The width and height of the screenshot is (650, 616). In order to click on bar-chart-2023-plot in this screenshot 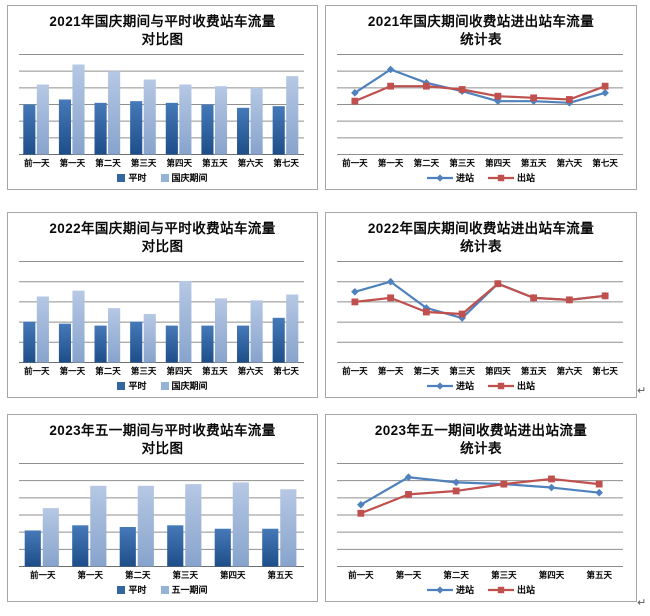, I will do `click(161, 514)`.